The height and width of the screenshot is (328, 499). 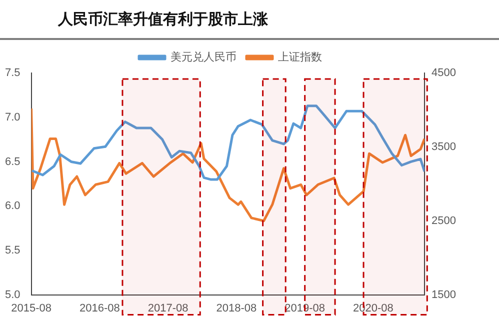 What do you see at coordinates (99, 308) in the screenshot?
I see `x-tick-label: 2016-08` at bounding box center [99, 308].